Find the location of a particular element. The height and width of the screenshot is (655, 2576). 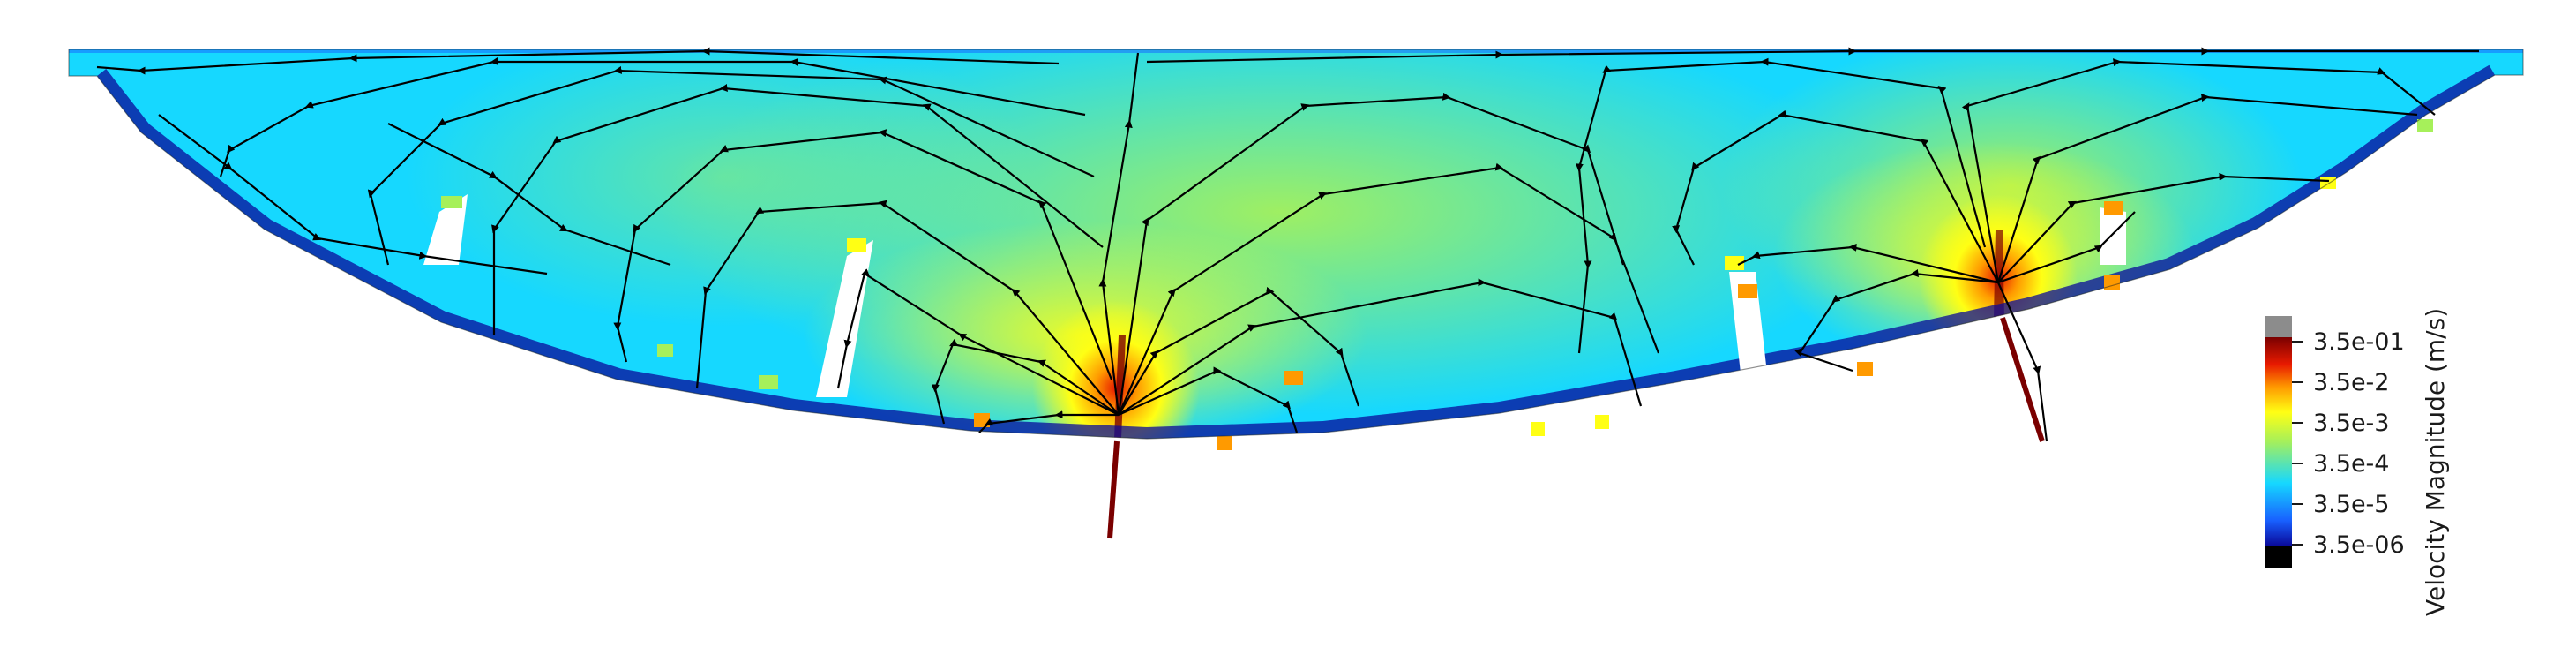

top-boundary-band is located at coordinates (1296, 51).